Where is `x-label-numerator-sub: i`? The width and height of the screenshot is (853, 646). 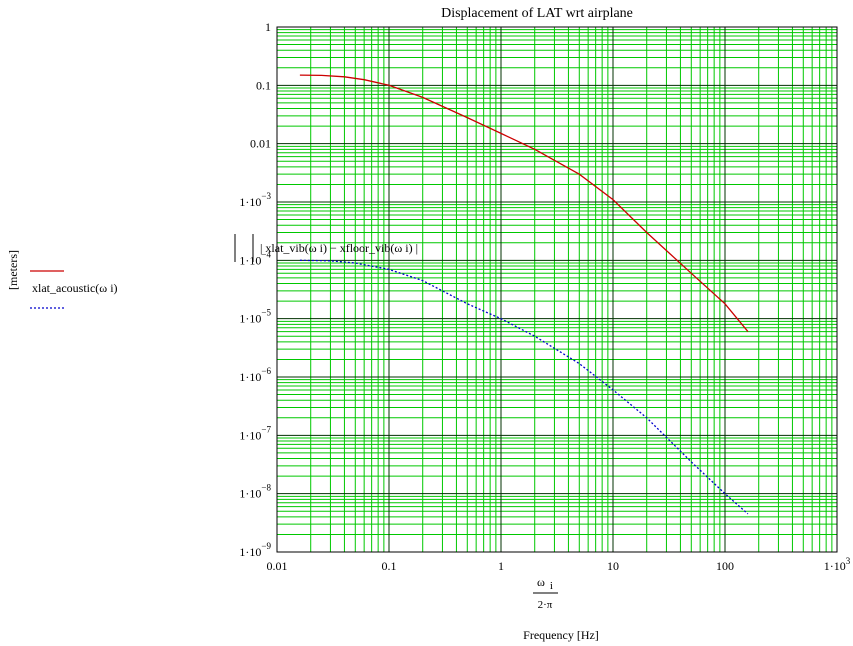 x-label-numerator-sub: i is located at coordinates (551, 586).